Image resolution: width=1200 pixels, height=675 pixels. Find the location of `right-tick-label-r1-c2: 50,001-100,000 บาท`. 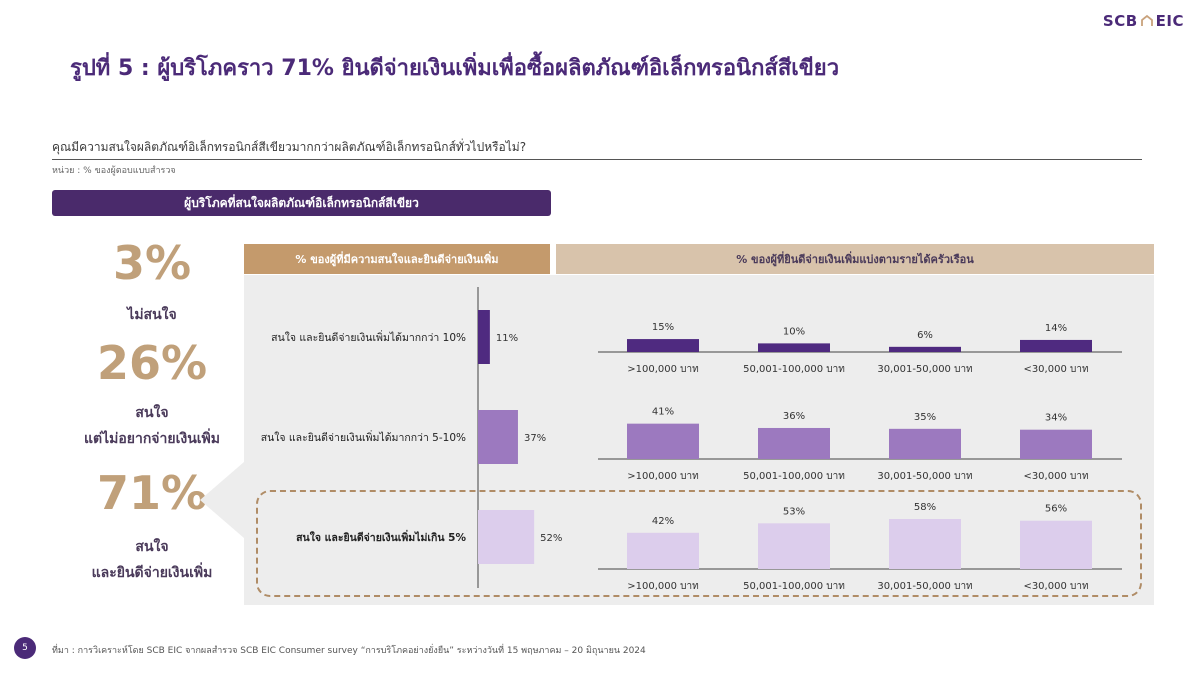

right-tick-label-r1-c2: 50,001-100,000 บาท is located at coordinates (794, 369).